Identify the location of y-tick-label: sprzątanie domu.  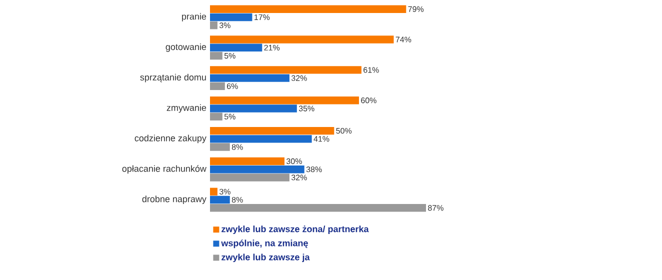
(173, 78).